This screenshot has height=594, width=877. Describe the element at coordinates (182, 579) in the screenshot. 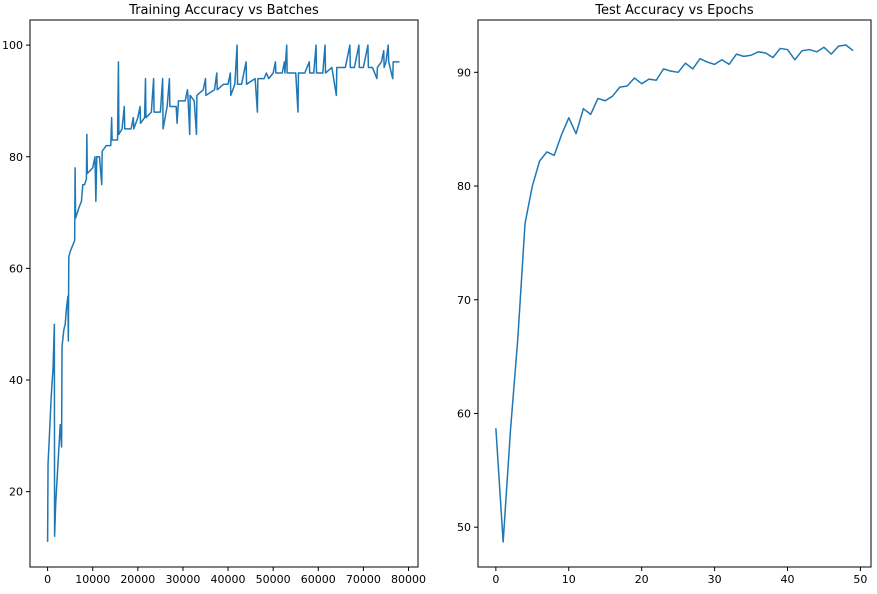

I see `x-tick-label: 30000` at that location.